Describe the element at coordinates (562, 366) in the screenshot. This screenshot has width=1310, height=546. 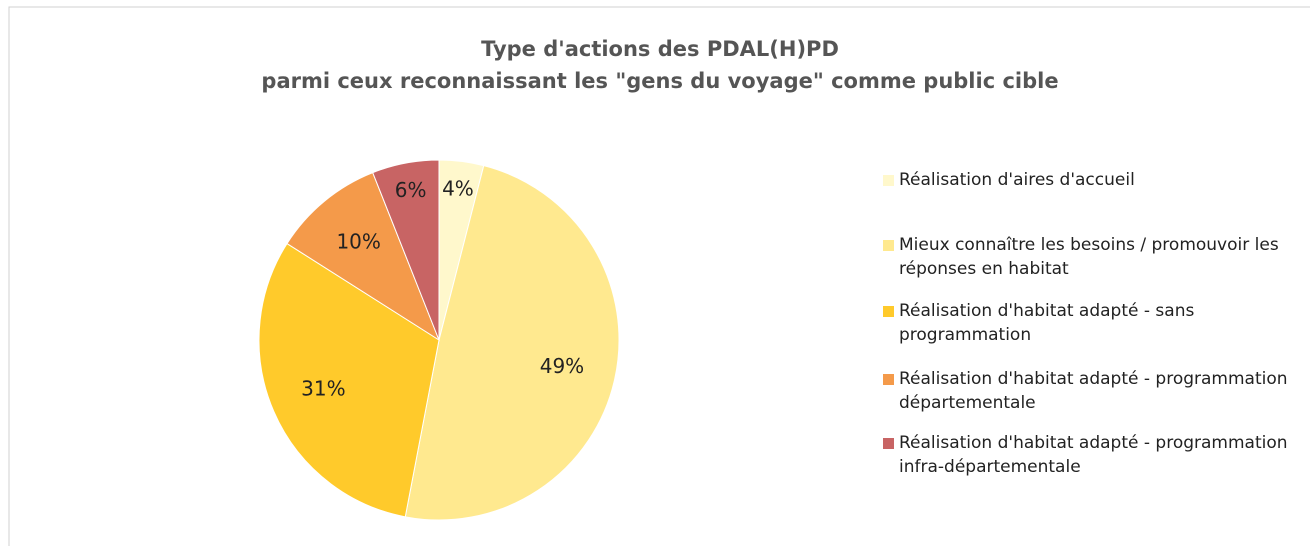
I see `data-label: 49%` at that location.